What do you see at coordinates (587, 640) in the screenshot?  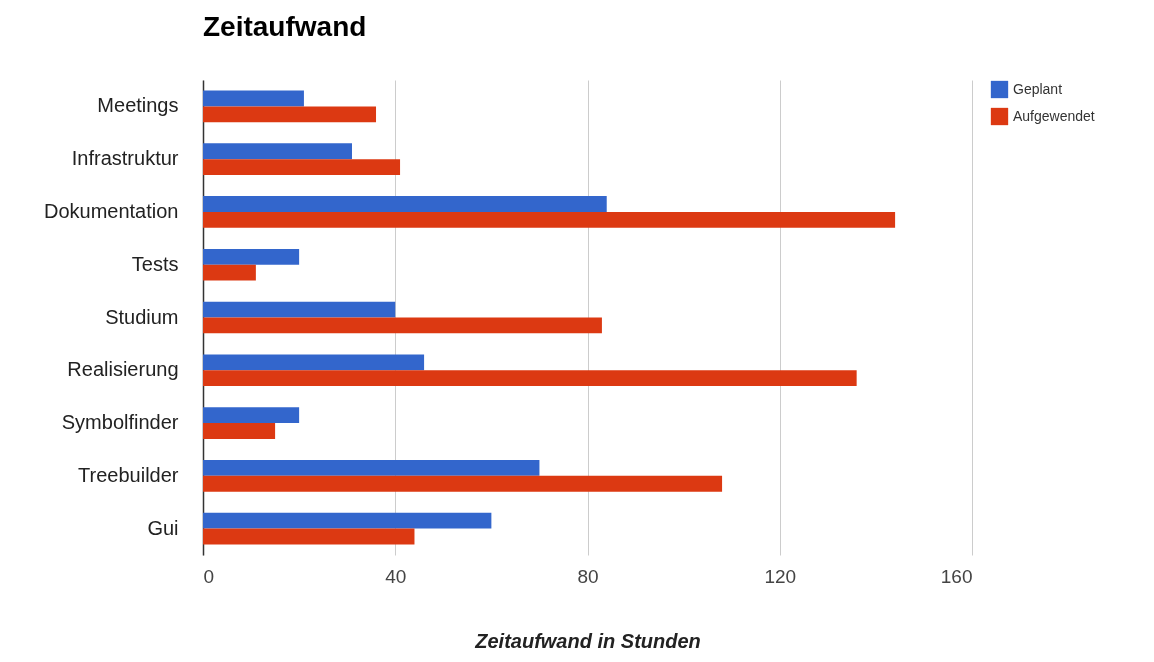 I see `x-axis-title: Zeitaufwand in Stunden` at bounding box center [587, 640].